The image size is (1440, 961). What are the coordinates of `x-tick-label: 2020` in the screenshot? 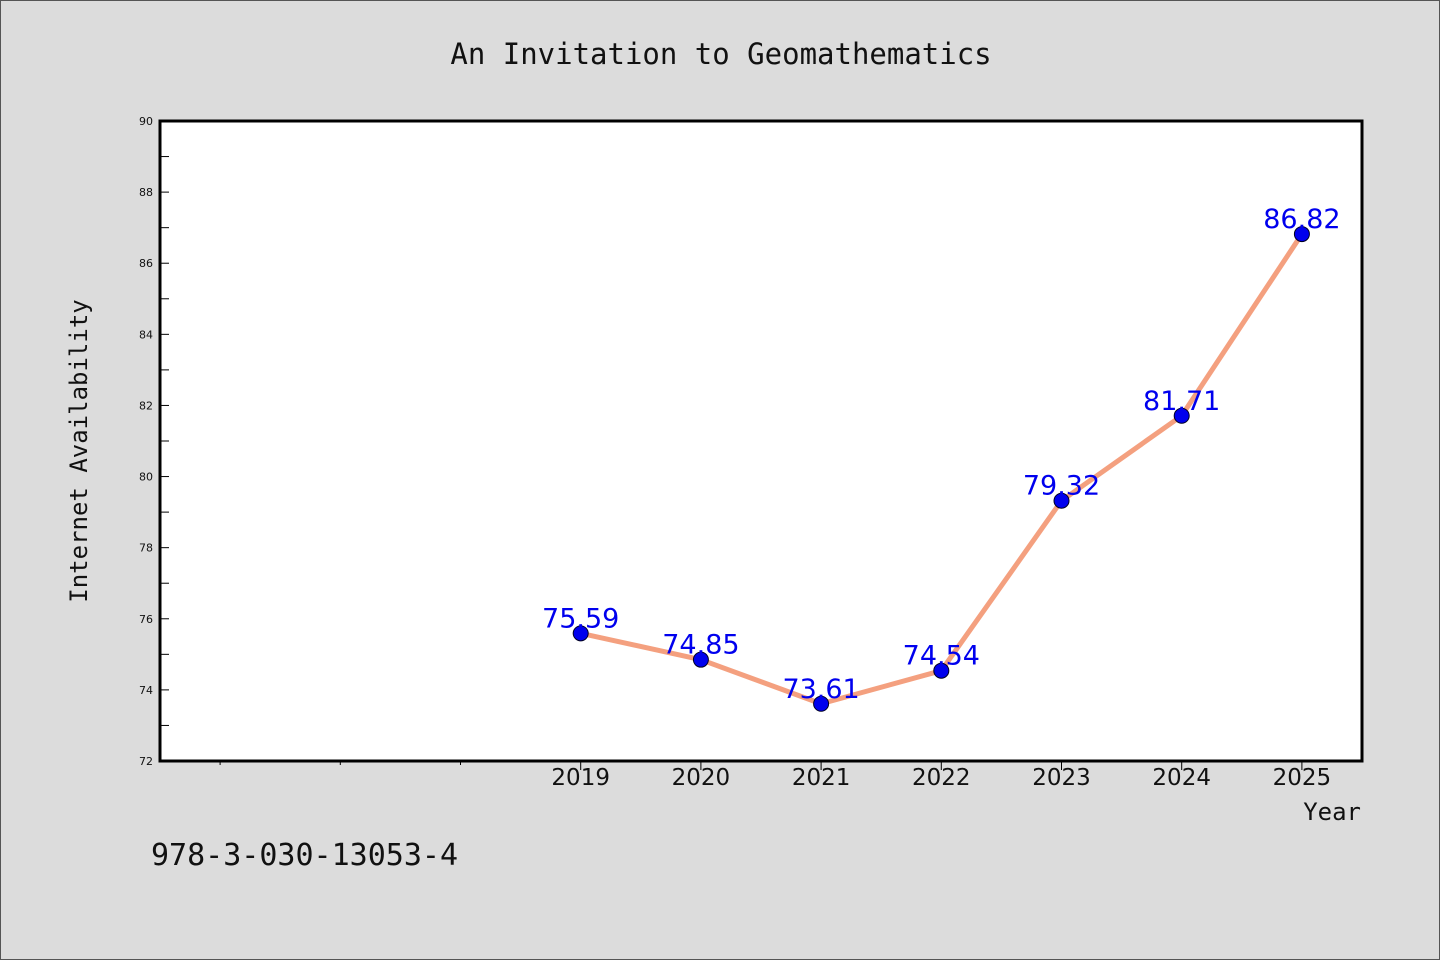 It's located at (701, 778).